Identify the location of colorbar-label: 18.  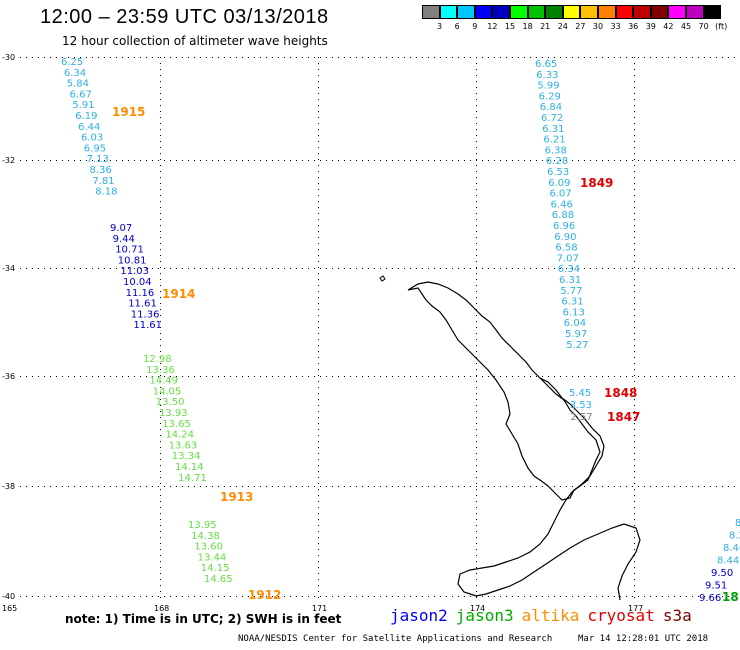
(527, 26).